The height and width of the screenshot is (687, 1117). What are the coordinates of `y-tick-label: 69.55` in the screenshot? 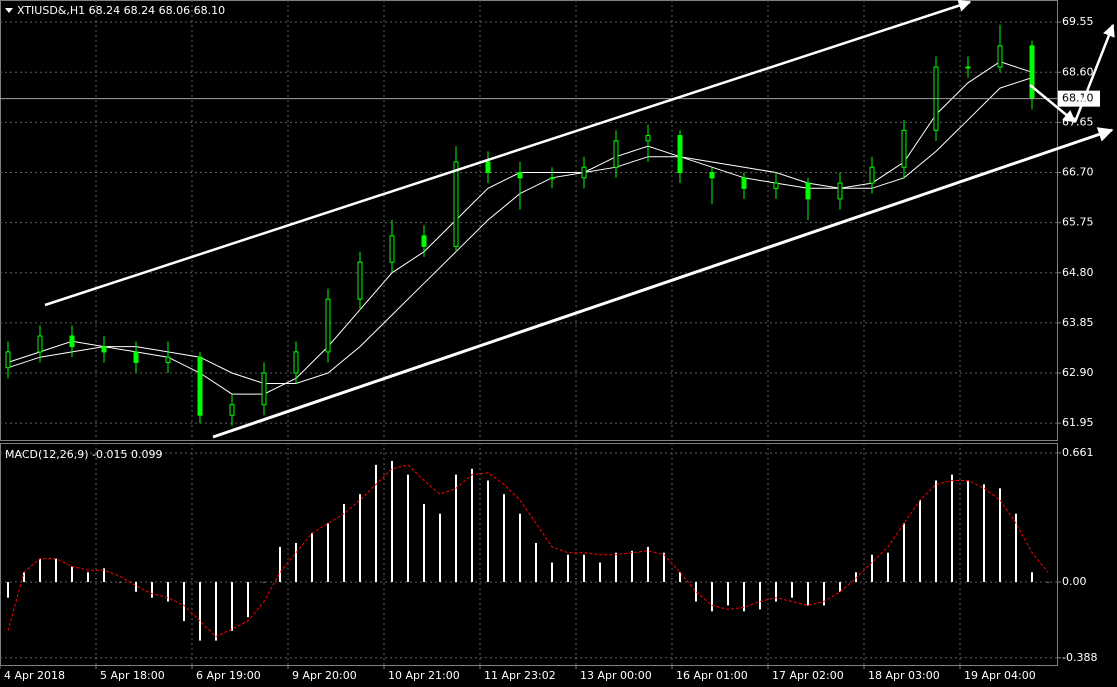 It's located at (1078, 21).